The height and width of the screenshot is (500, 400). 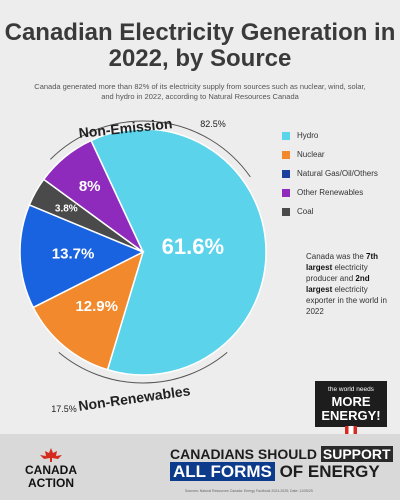 What do you see at coordinates (51, 455) in the screenshot?
I see `maple-leaf-icon` at bounding box center [51, 455].